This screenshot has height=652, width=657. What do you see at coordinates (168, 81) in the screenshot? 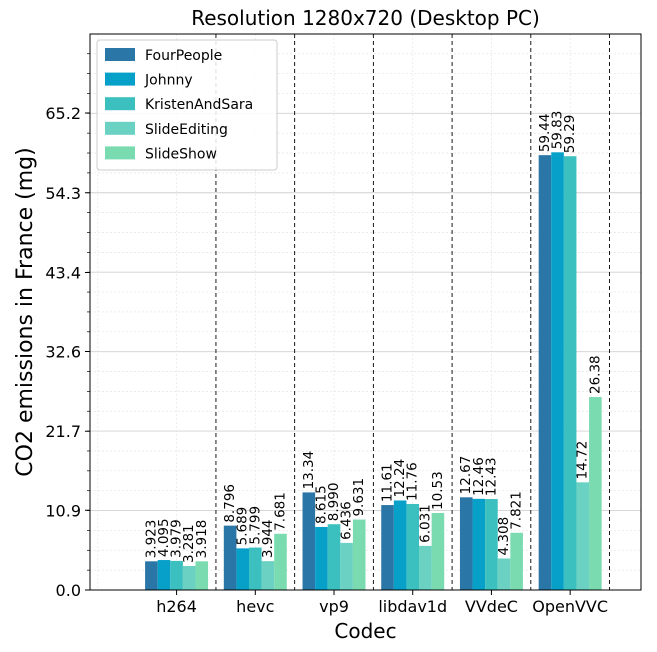
I see `legend-label: Johnny` at bounding box center [168, 81].